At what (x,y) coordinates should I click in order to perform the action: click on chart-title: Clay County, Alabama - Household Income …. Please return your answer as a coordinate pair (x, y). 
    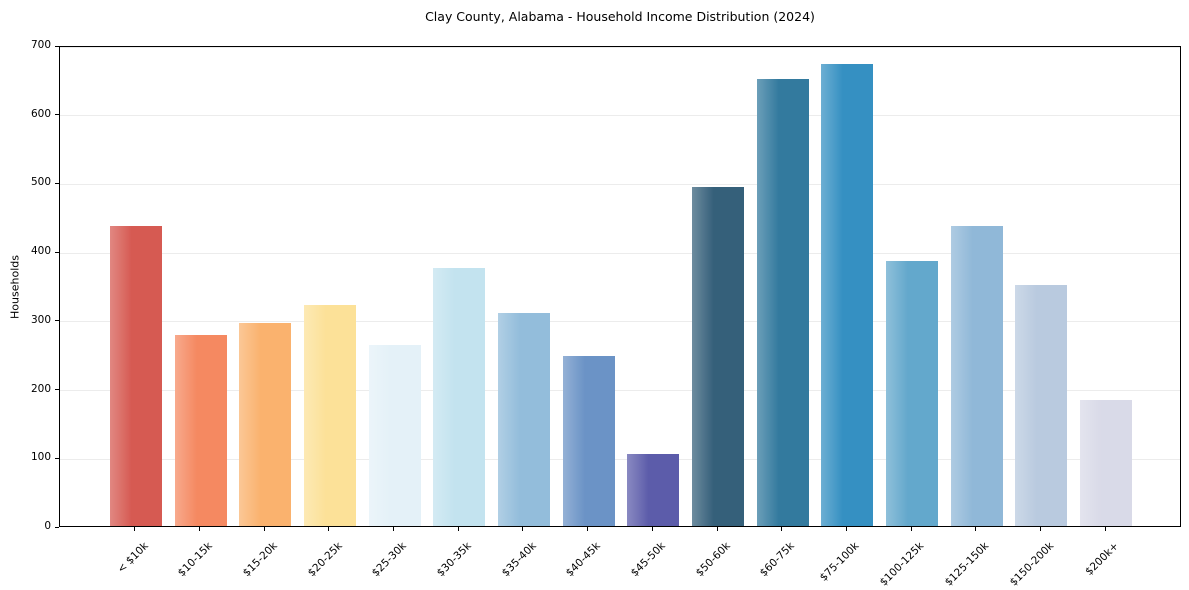
    Looking at the image, I should click on (620, 16).